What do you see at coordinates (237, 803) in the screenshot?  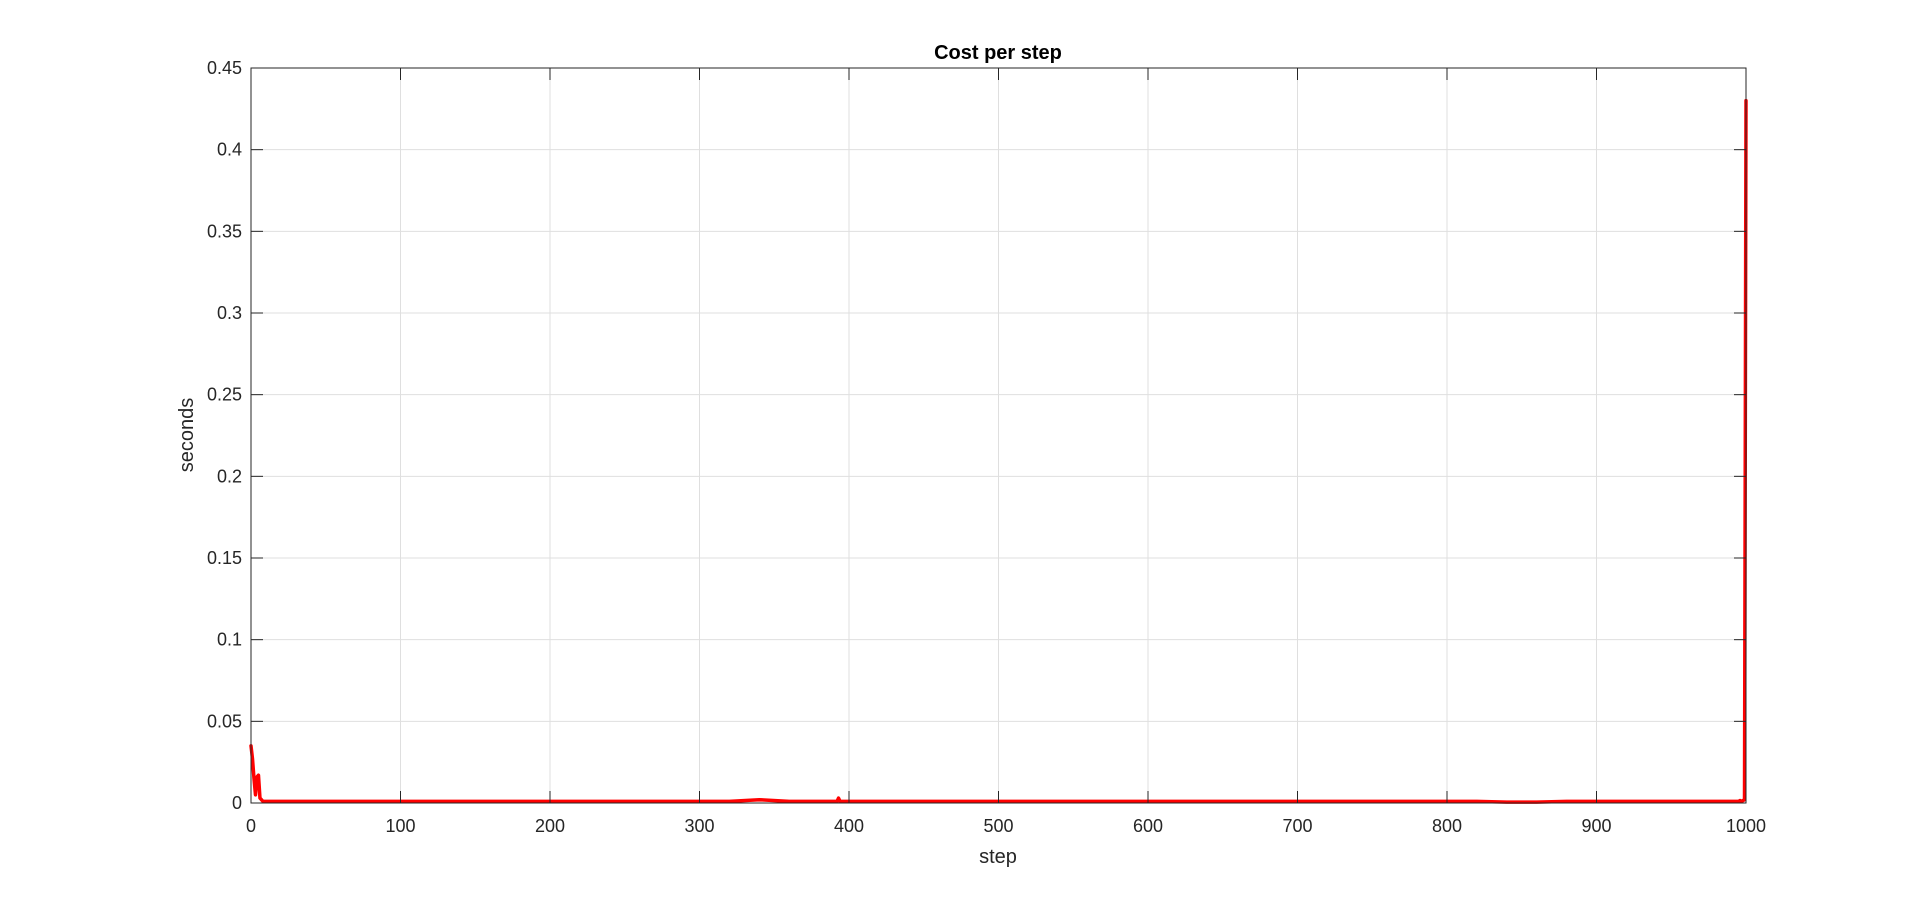 I see `y-tick-label: 0` at bounding box center [237, 803].